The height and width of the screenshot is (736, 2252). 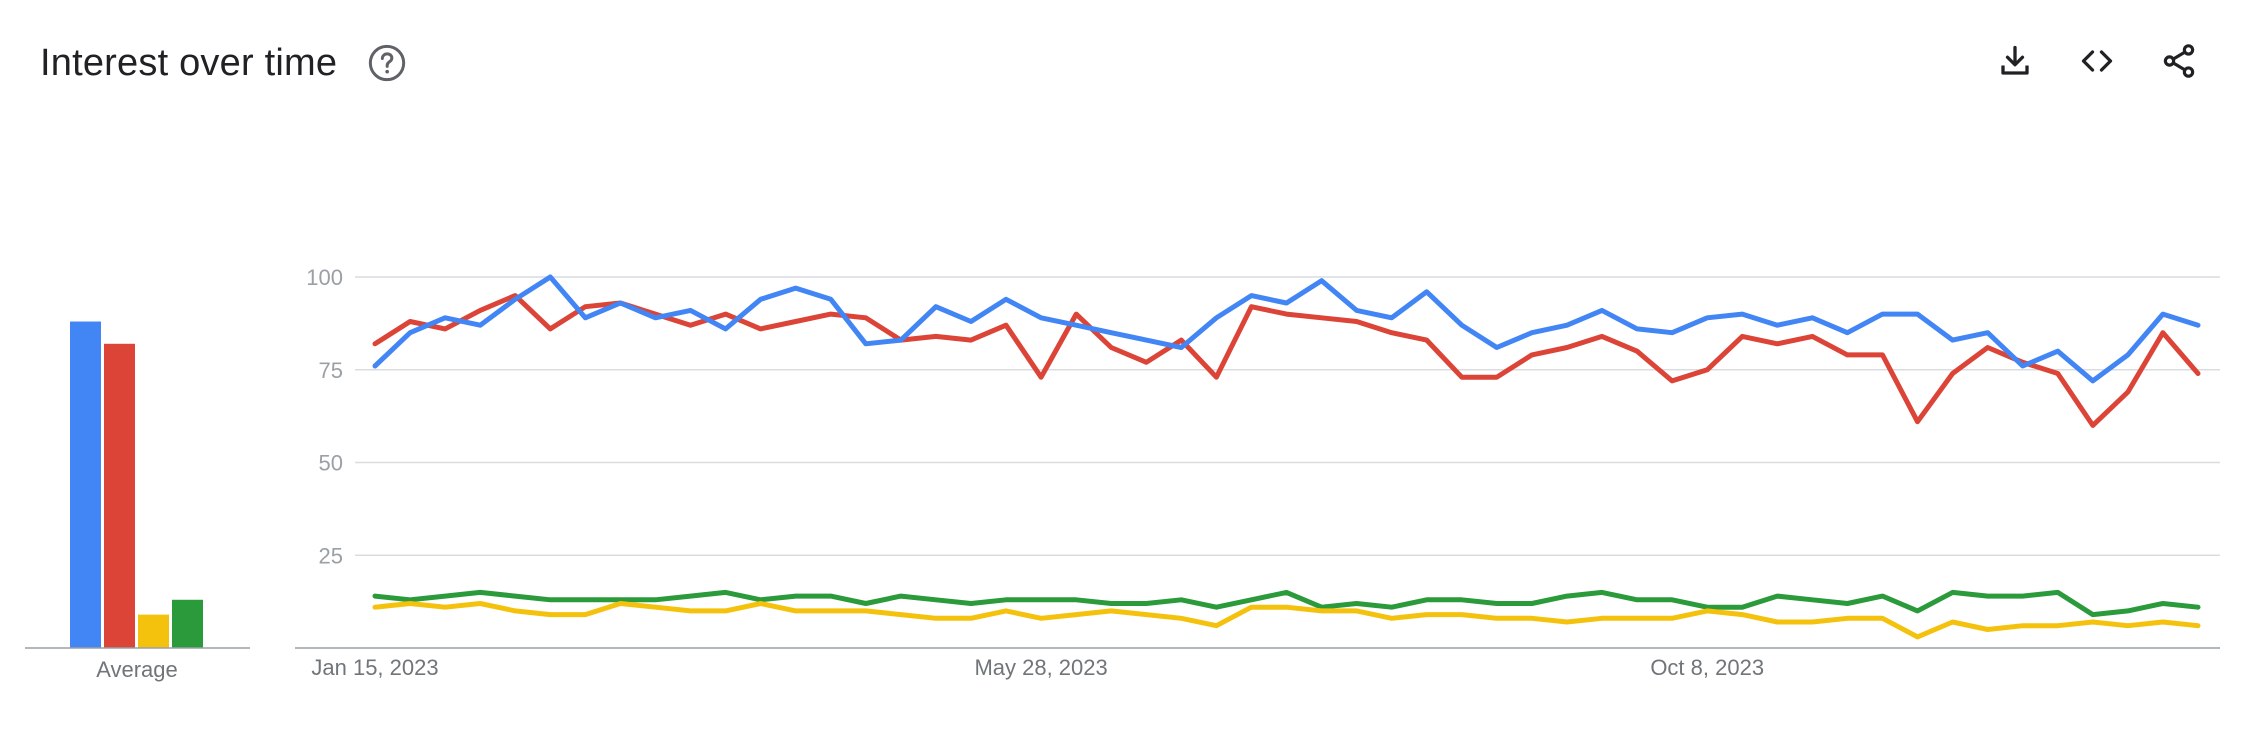 What do you see at coordinates (374, 667) in the screenshot?
I see `x-tick-label: Jan 15, 2023` at bounding box center [374, 667].